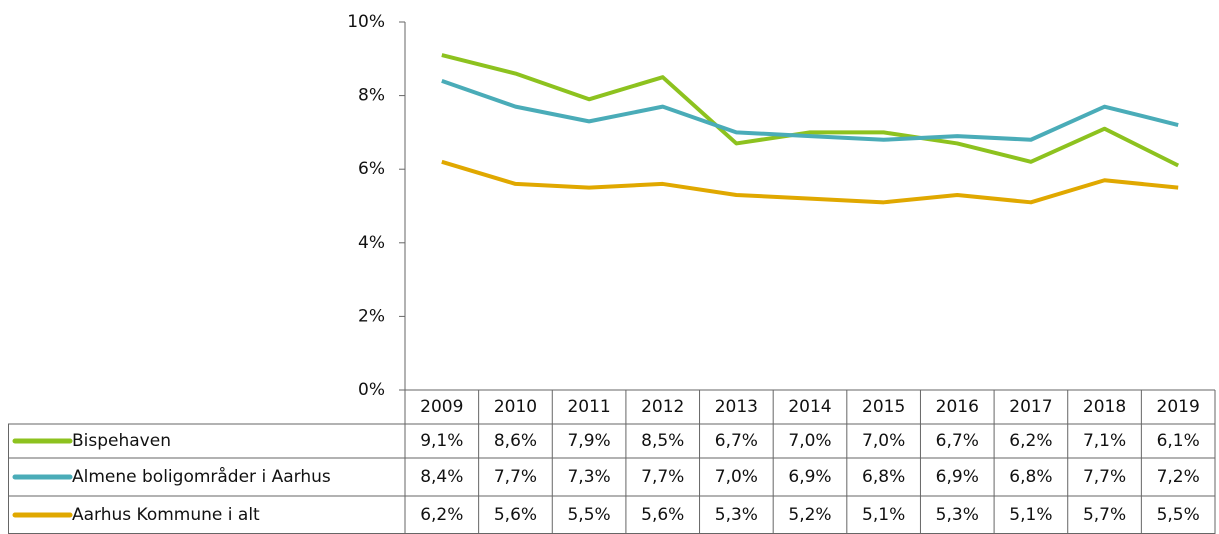 This screenshot has height=534, width=1219. Describe the element at coordinates (1030, 407) in the screenshot. I see `x-tick-label: 2017` at that location.